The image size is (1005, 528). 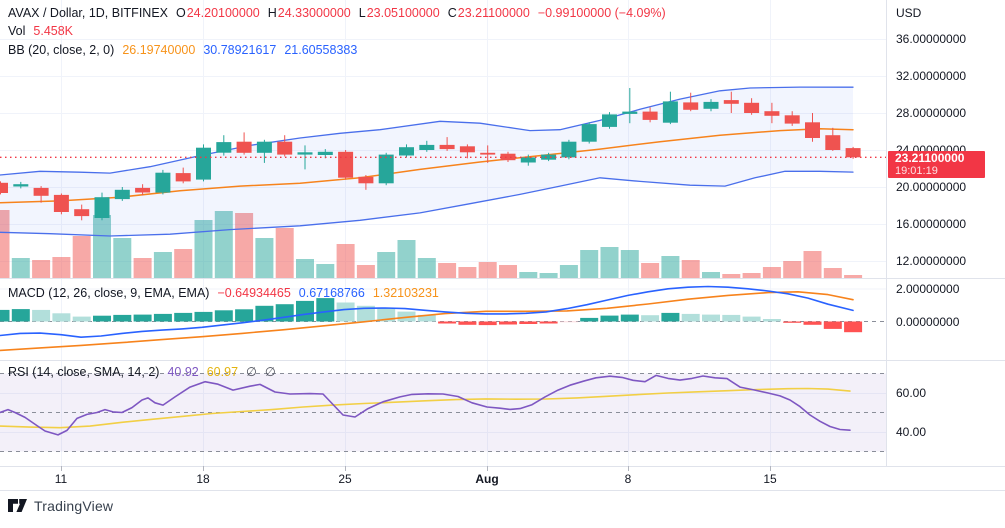 I want to click on bb-basis-value: 26.19740000, so click(x=159, y=50).